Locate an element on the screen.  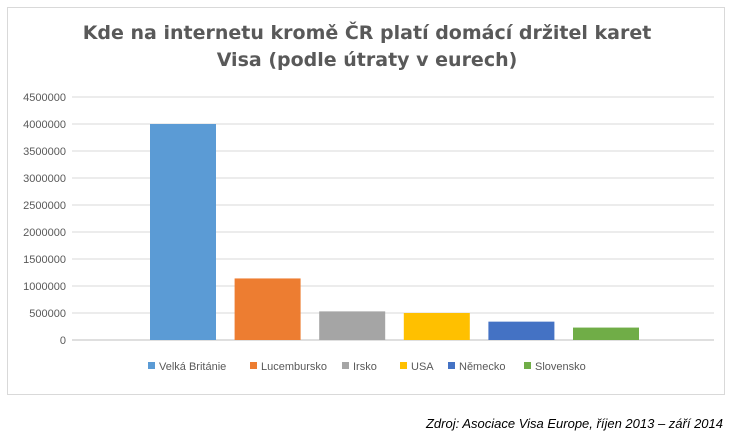
y-tick-label: 500000 is located at coordinates (47, 314).